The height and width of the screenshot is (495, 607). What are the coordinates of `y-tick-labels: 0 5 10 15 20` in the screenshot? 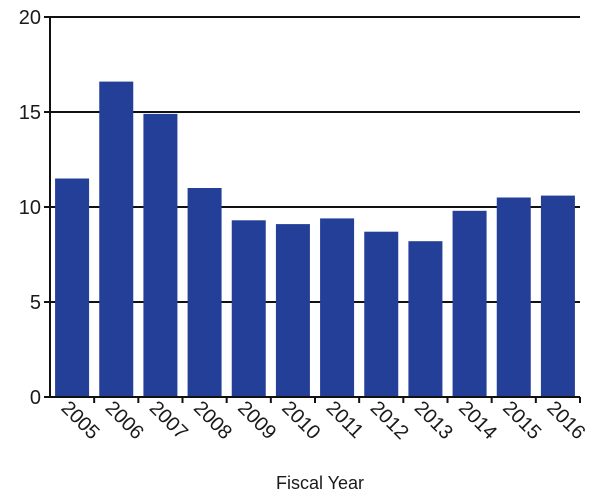 It's located at (30, 208).